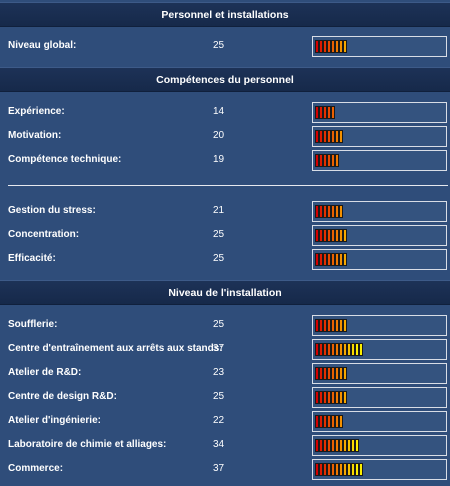 The image size is (450, 486). Describe the element at coordinates (219, 468) in the screenshot. I see `row-value: 37` at that location.